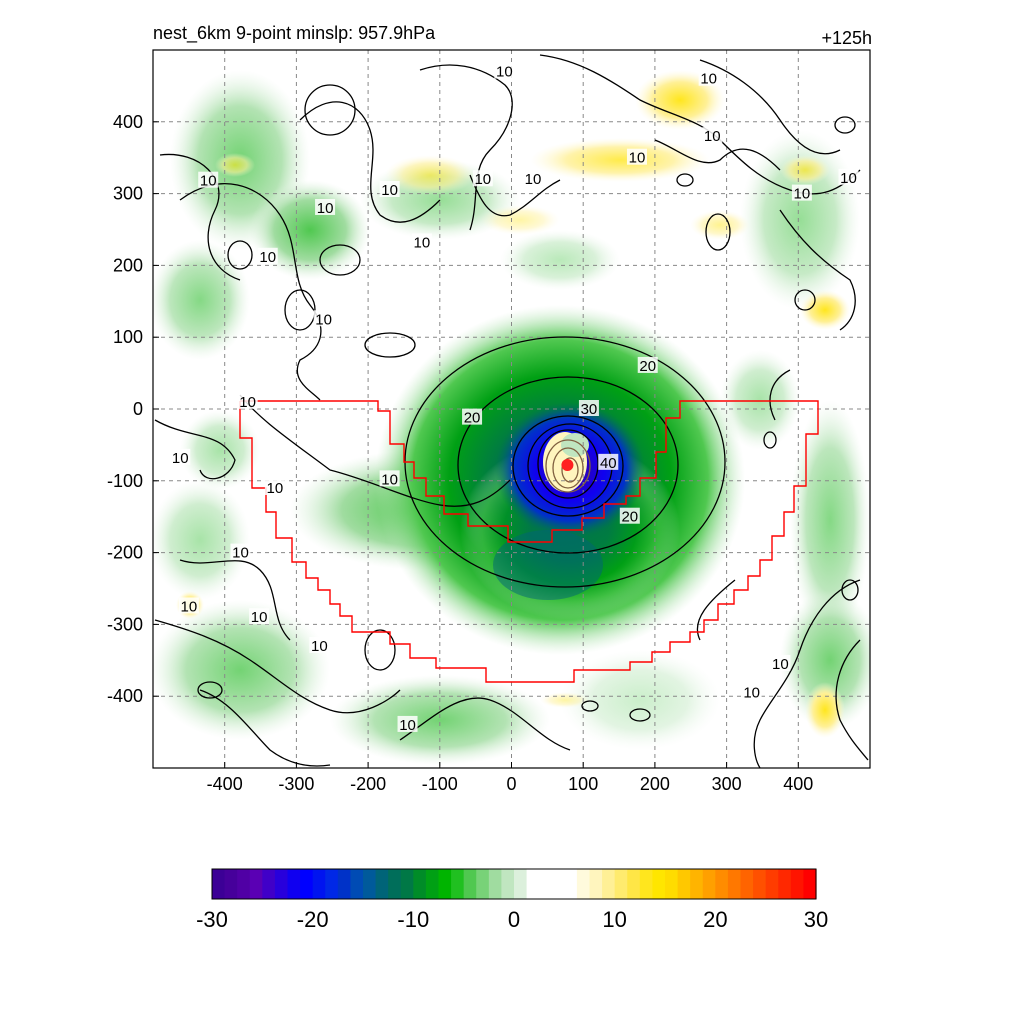  Describe the element at coordinates (212, 919) in the screenshot. I see `colorbar-label: -30` at that location.